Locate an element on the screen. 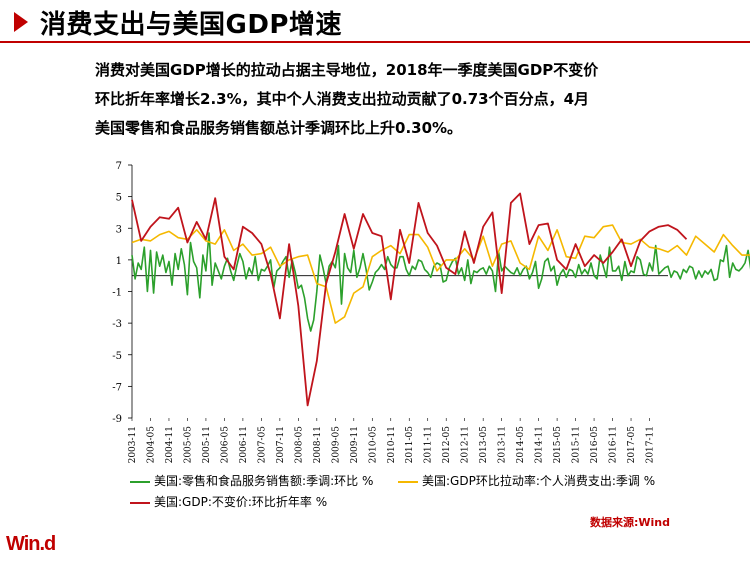 This screenshot has width=750, height=563. intro-line-2: 环比折年率增长2.3%，其中个人消费支出拉动贡献了0.73个百分点，4月 is located at coordinates (342, 99).